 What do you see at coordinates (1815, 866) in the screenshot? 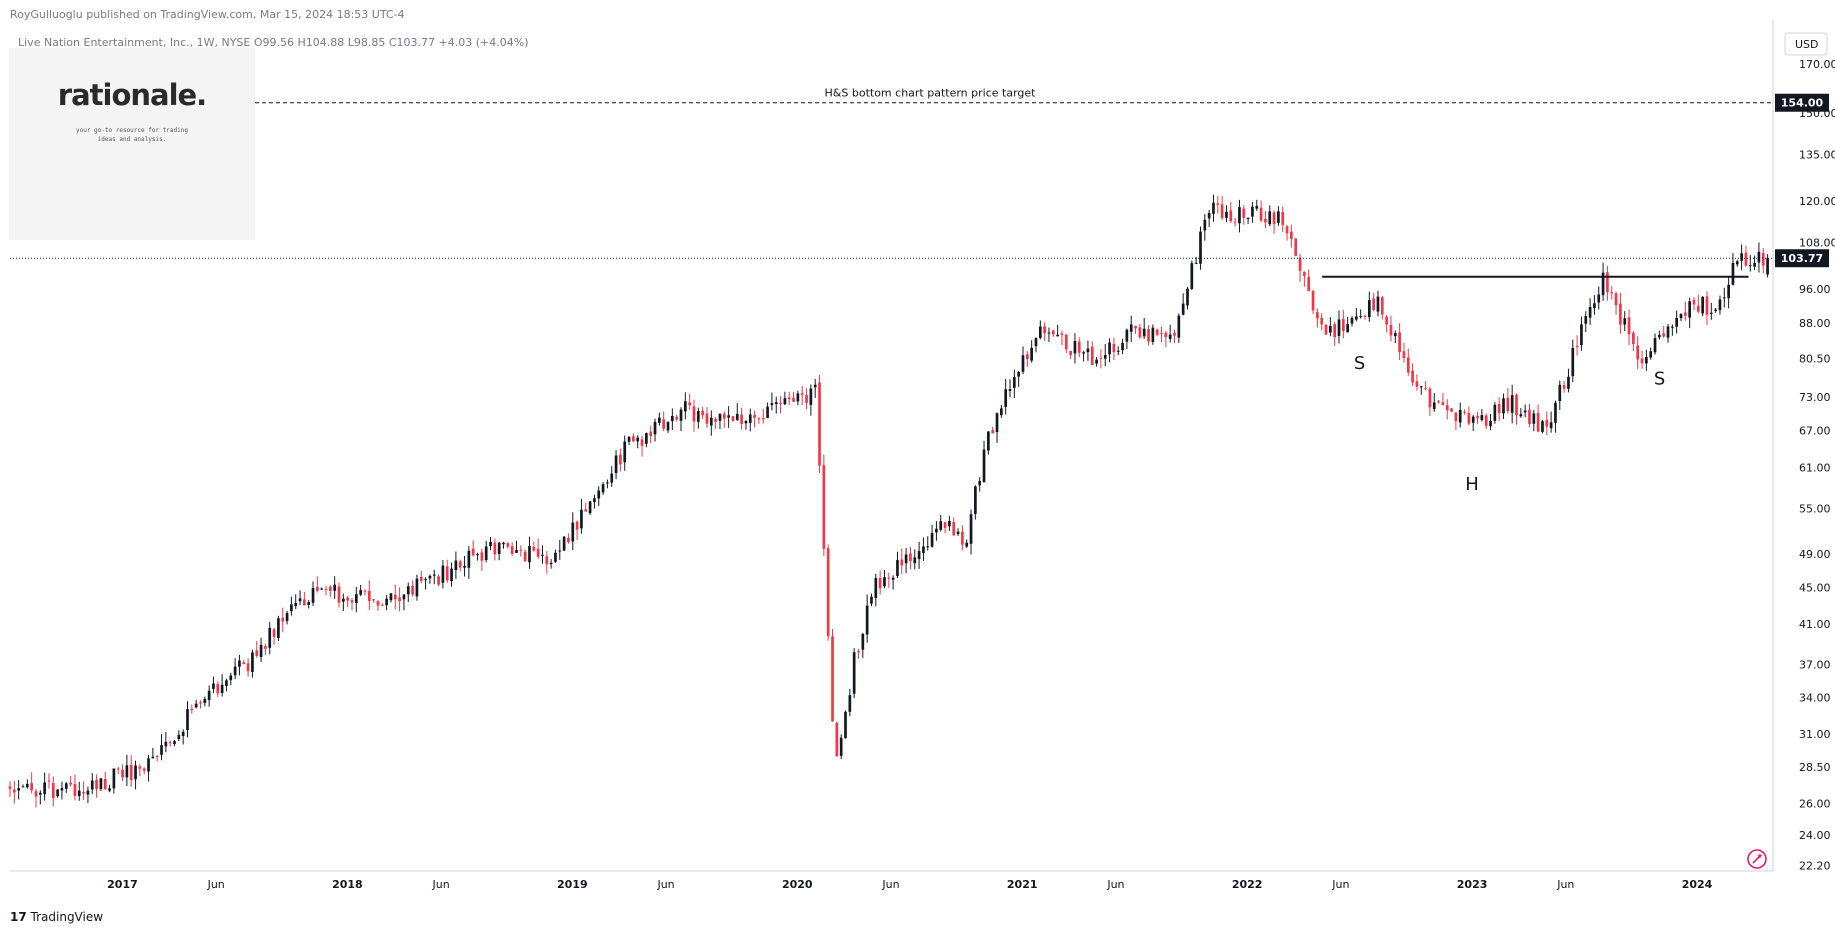
I see `y-tick-label-21: 22.20` at bounding box center [1815, 866].